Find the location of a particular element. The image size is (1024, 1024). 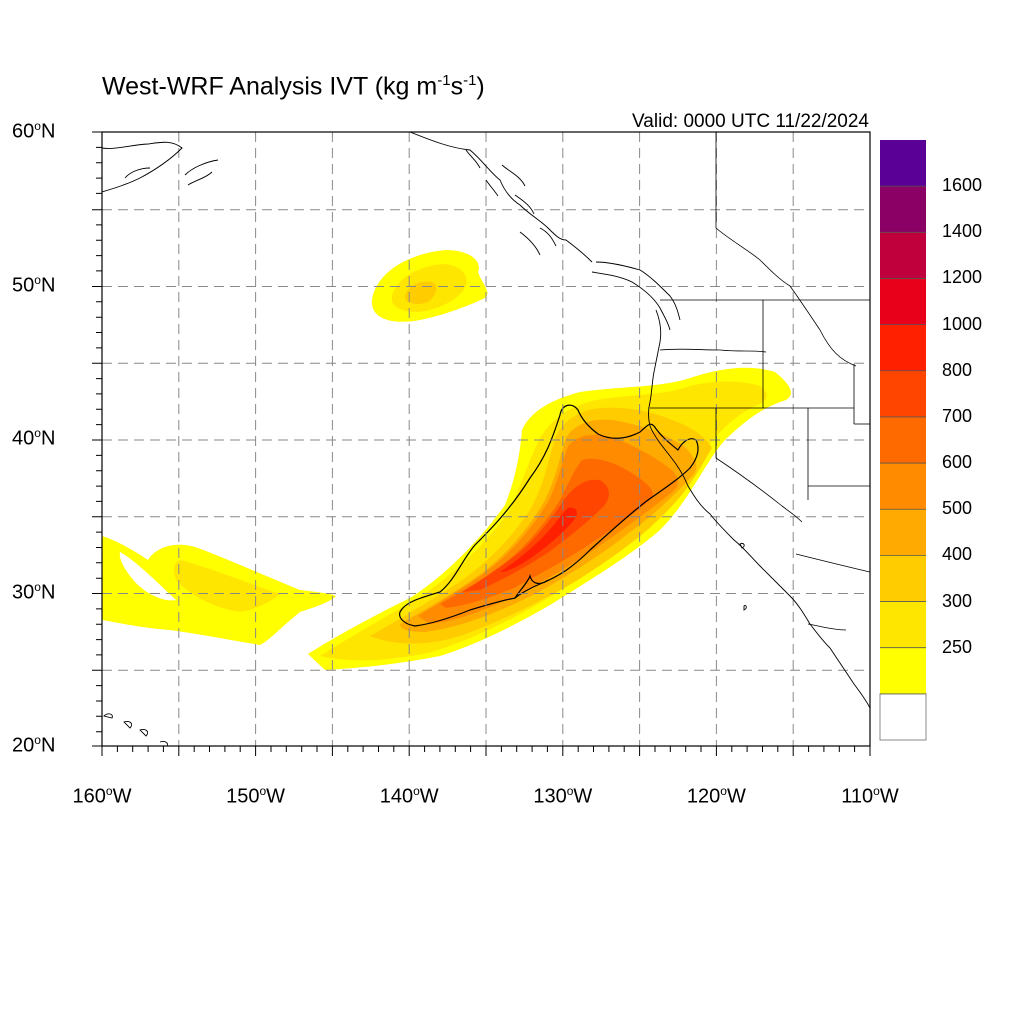

ivt-band-west-core is located at coordinates (226, 586).